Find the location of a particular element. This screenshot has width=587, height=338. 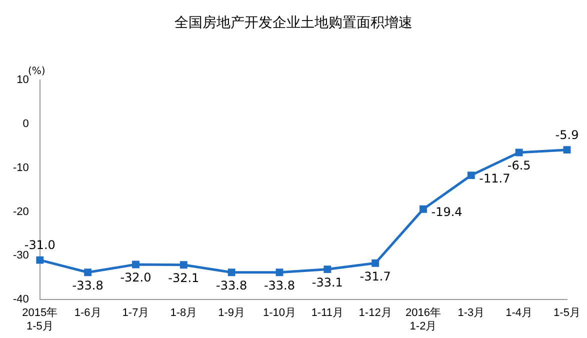

x-tick-label: 2016年 1-2月 is located at coordinates (423, 319).